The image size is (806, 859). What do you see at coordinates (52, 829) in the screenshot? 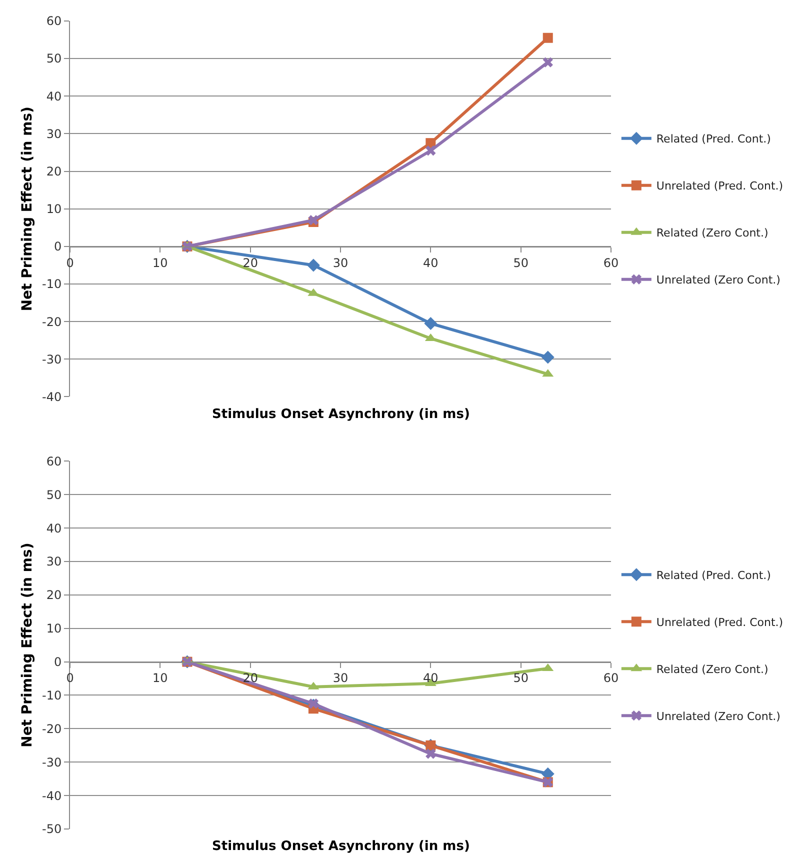
I see `y-tick-label: -50` at bounding box center [52, 829].